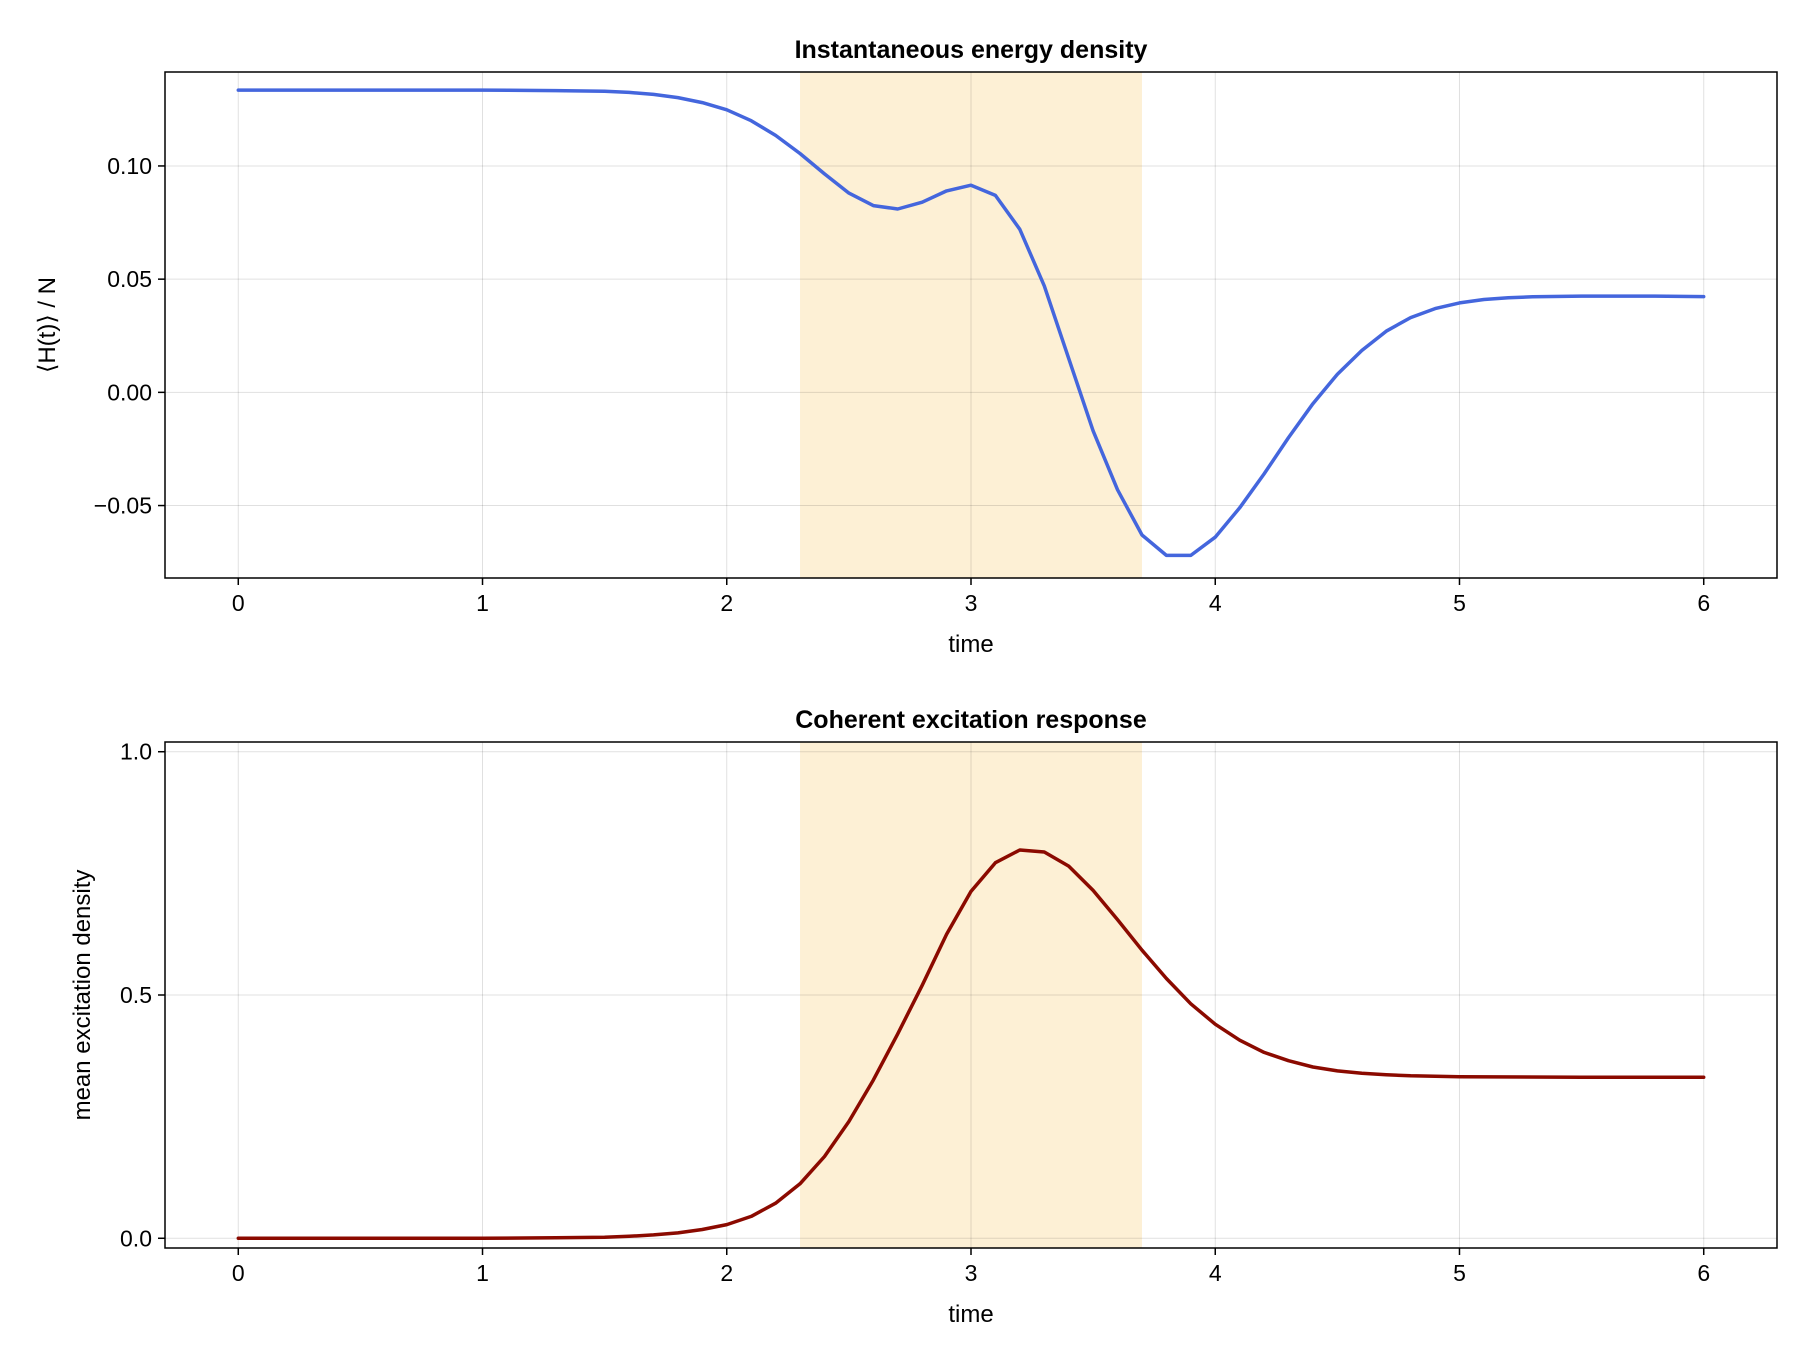 This screenshot has width=1800, height=1360. What do you see at coordinates (726, 1273) in the screenshot?
I see `chart-1-x-tick-label-2: 2` at bounding box center [726, 1273].